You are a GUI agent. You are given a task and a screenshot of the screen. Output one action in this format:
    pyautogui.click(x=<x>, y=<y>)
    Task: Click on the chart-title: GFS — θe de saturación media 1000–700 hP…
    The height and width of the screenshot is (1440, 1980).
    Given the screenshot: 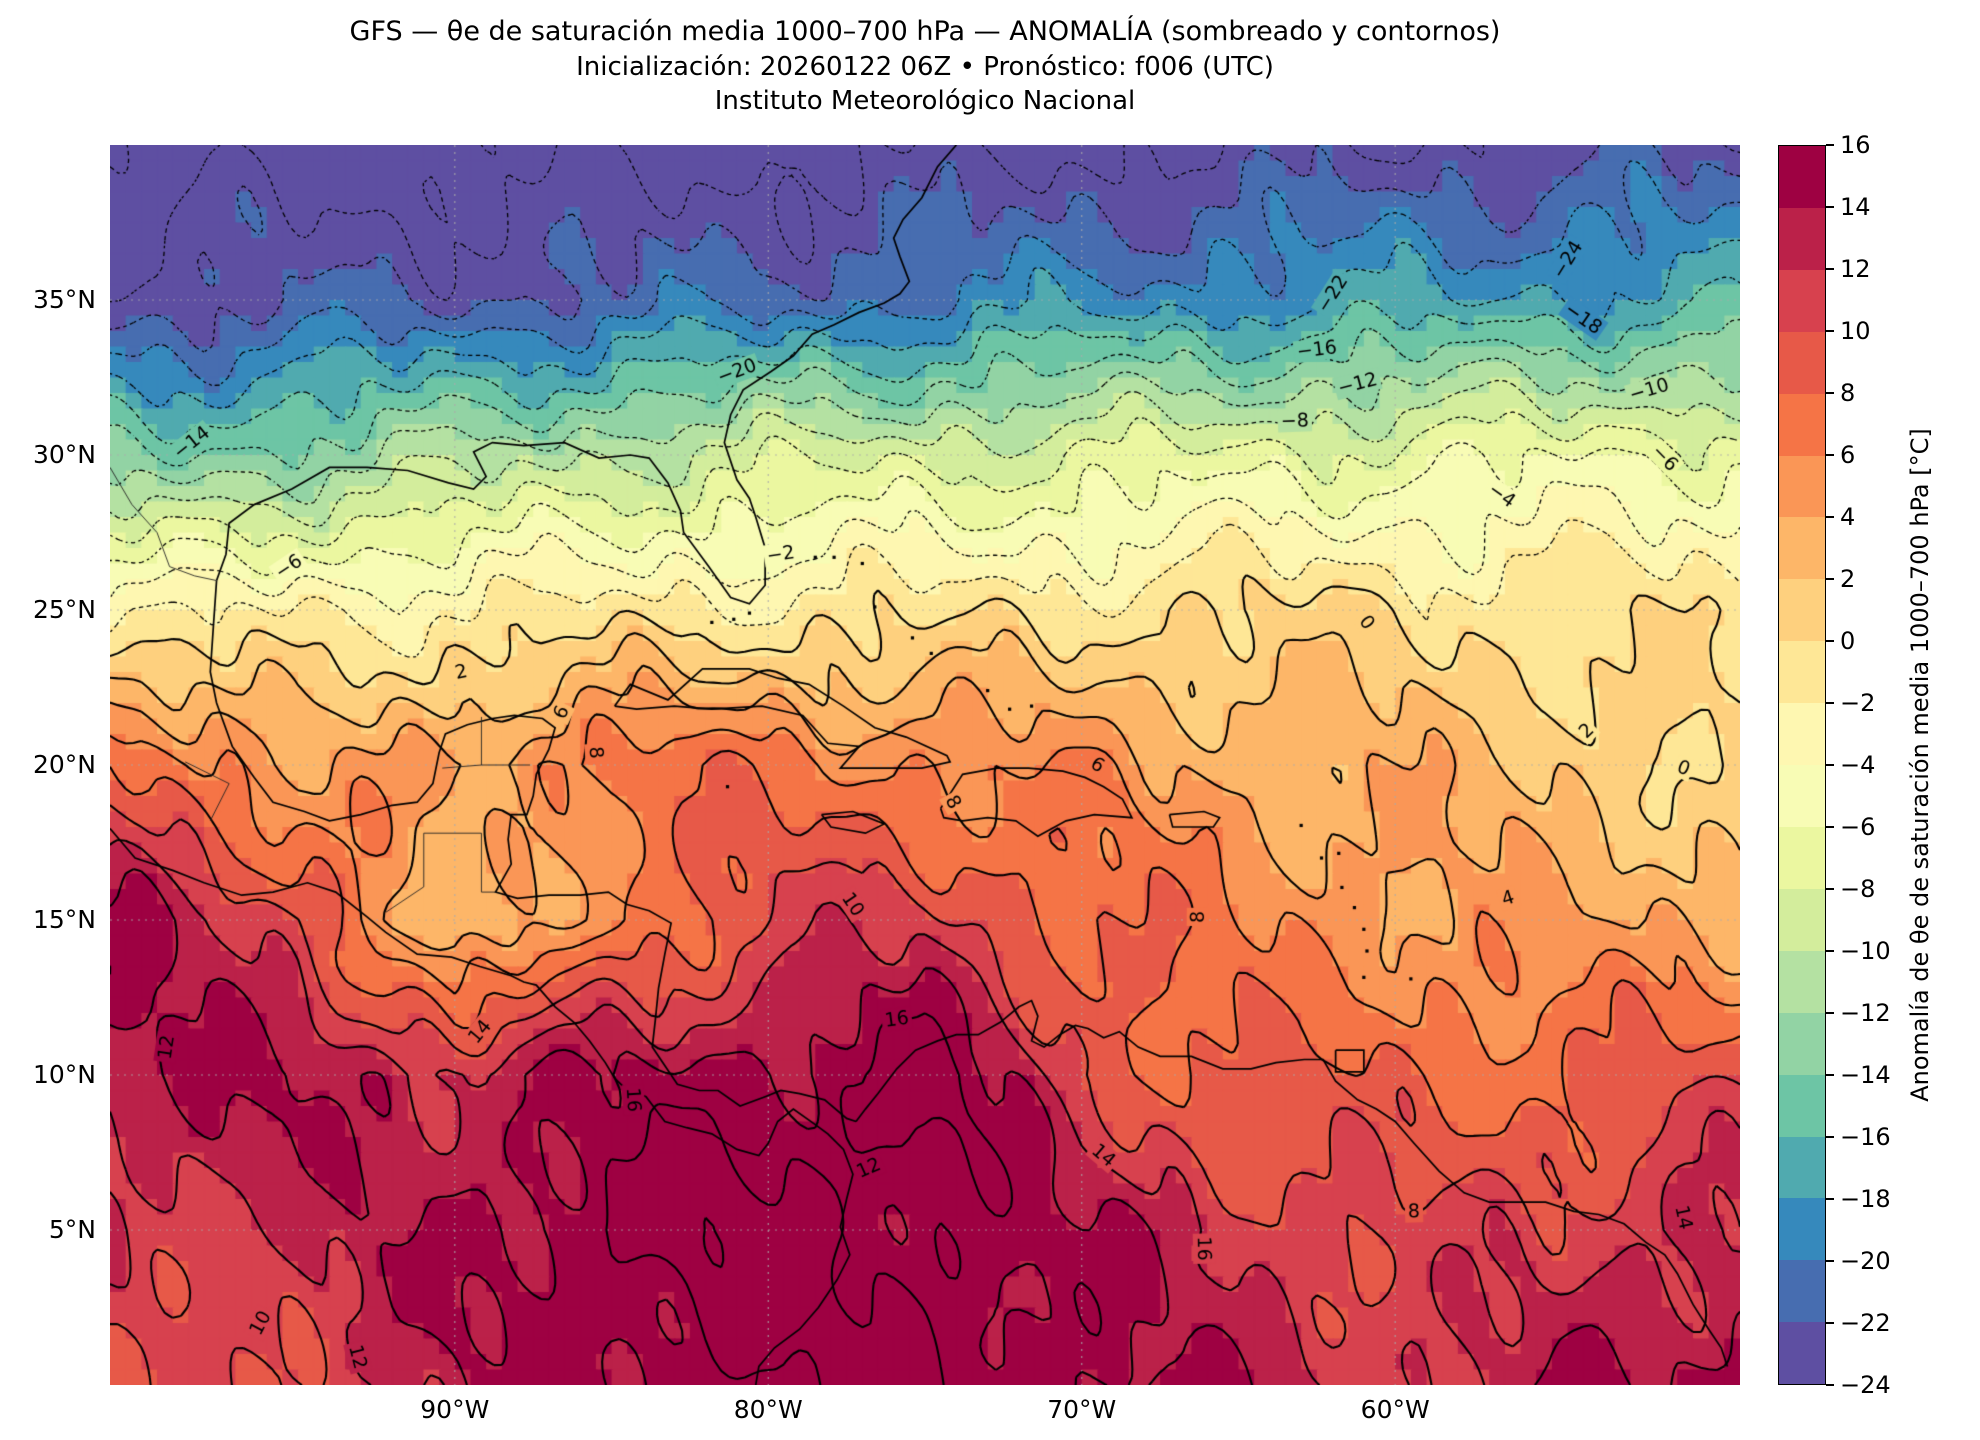 What is the action you would take?
    pyautogui.click(x=925, y=31)
    